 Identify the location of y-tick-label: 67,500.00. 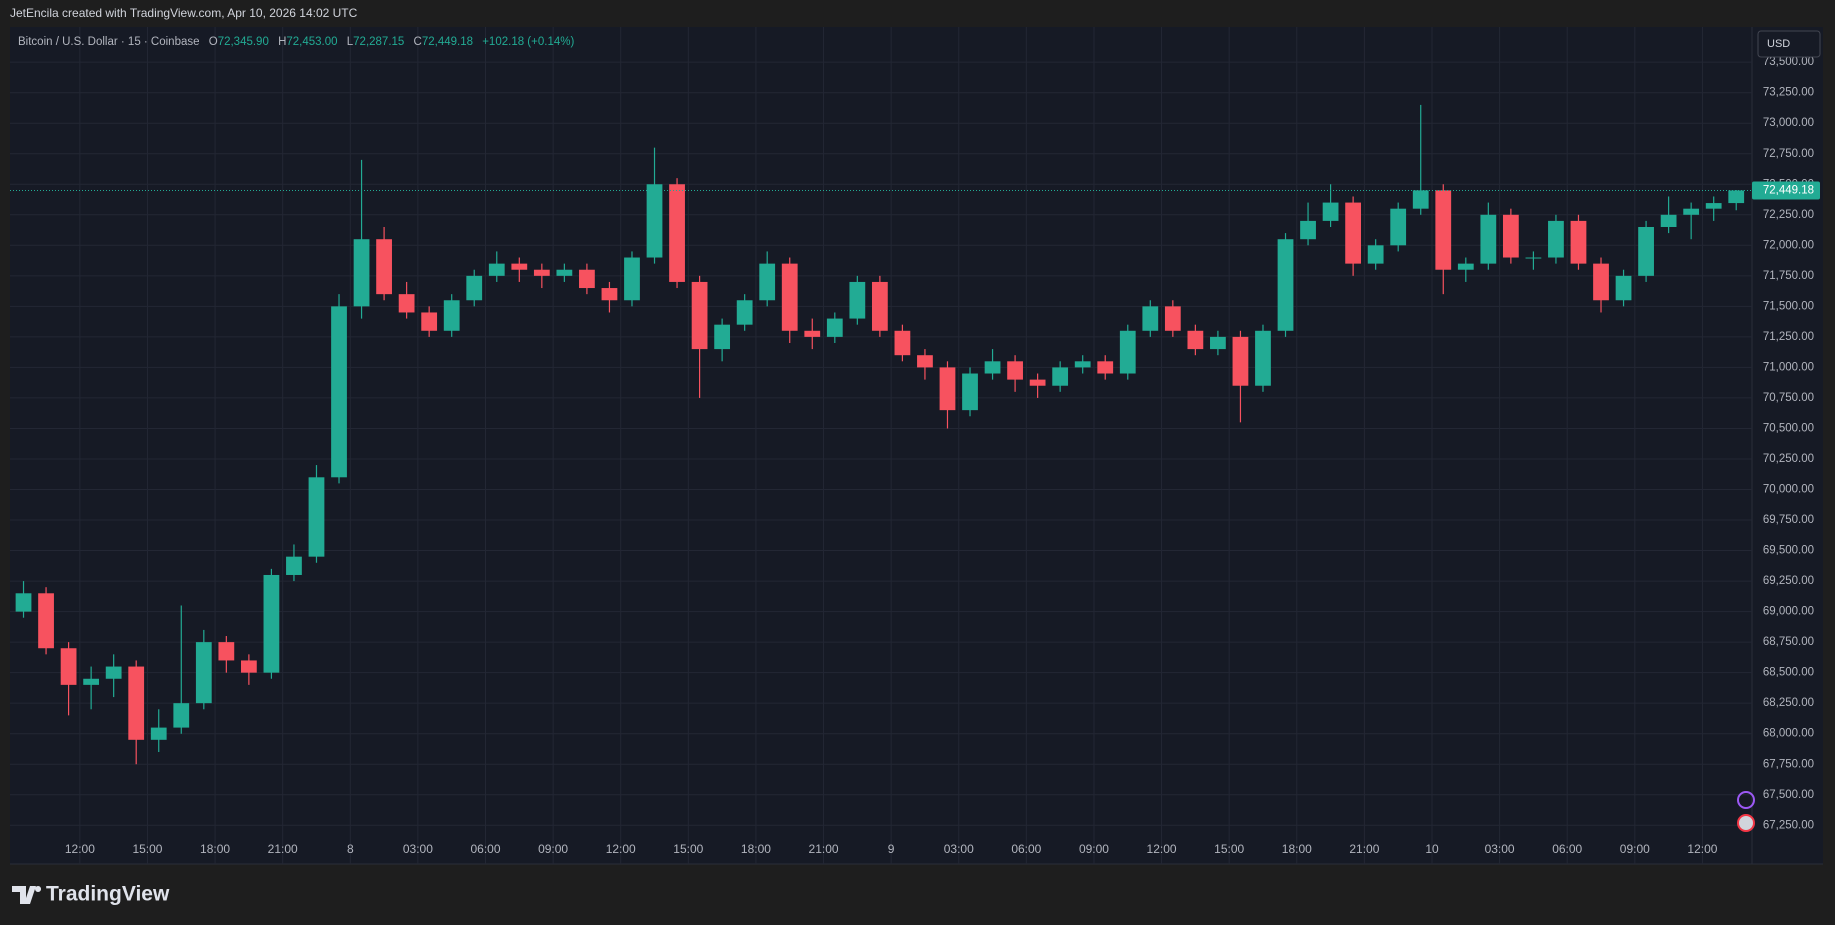
(1788, 795).